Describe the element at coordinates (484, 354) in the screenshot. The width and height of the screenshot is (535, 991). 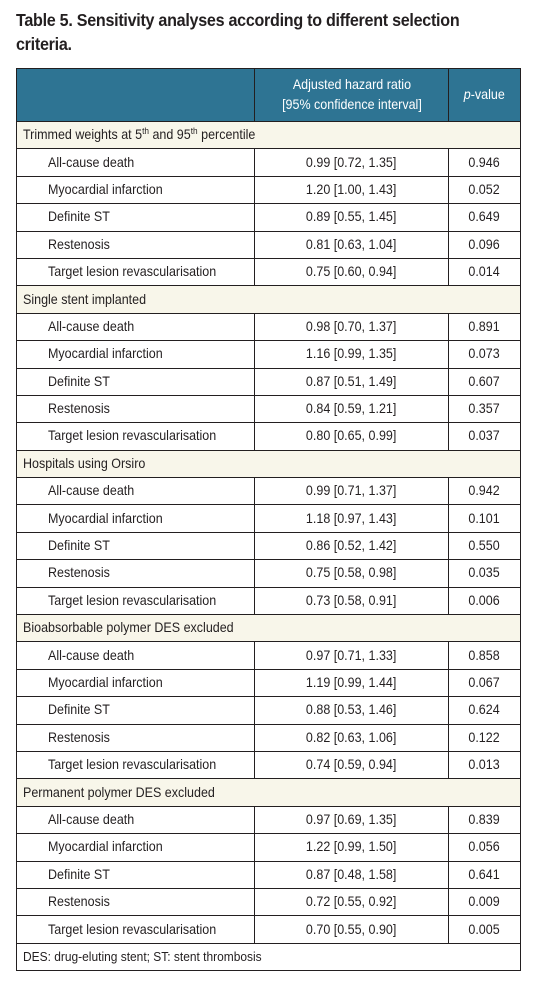
I see `row-p-value: 0.073` at that location.